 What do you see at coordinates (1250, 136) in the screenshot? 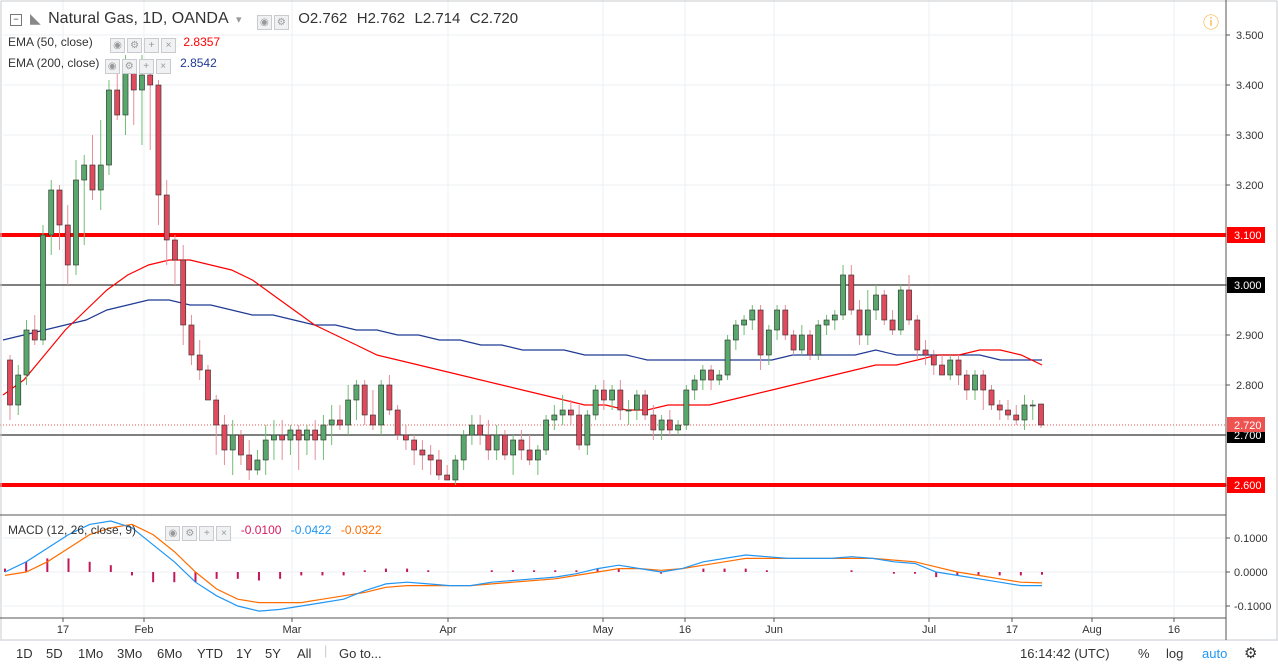
I see `price-tick-label-2: 3.300` at bounding box center [1250, 136].